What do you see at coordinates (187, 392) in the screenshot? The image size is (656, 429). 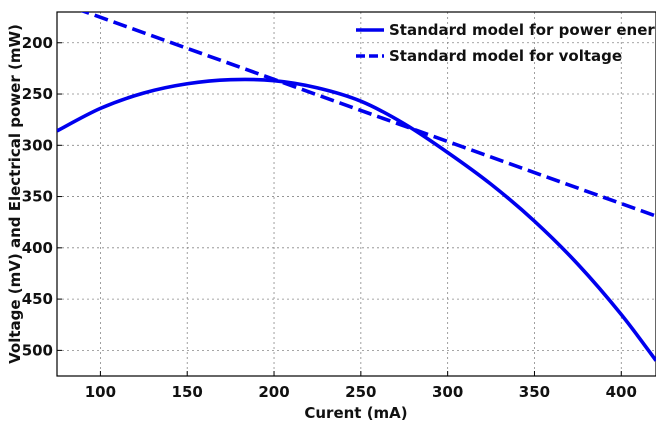 I see `x-tick-label: 150` at bounding box center [187, 392].